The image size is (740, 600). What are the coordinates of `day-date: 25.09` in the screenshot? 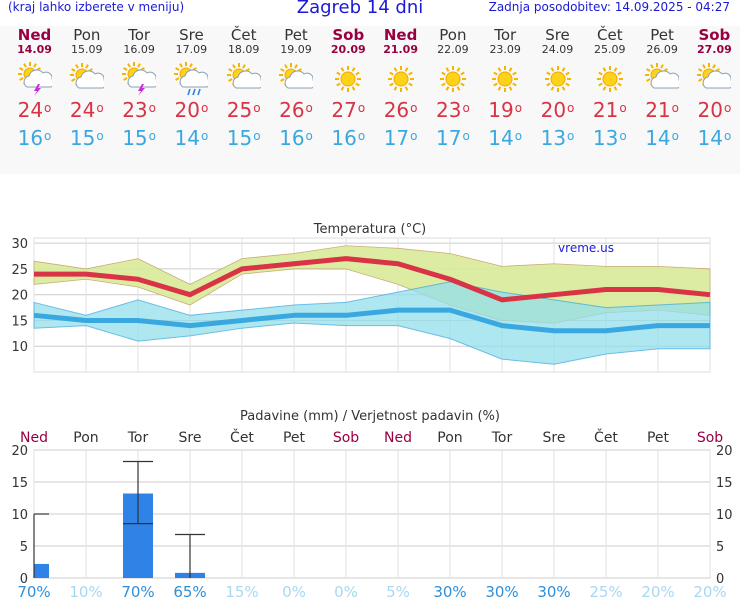 It's located at (610, 49).